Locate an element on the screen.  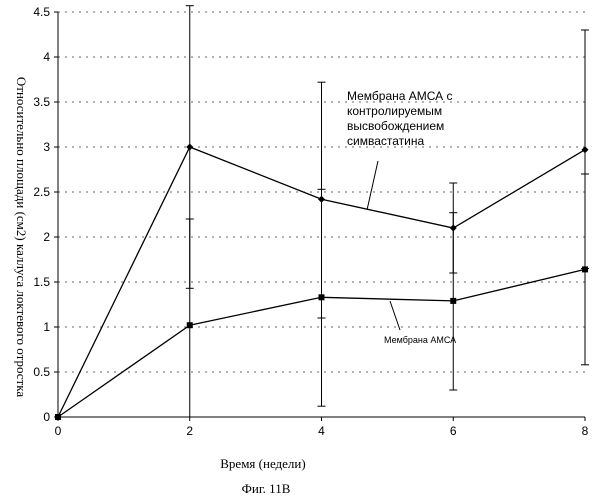
x-tick-label-1: 2 is located at coordinates (189, 431).